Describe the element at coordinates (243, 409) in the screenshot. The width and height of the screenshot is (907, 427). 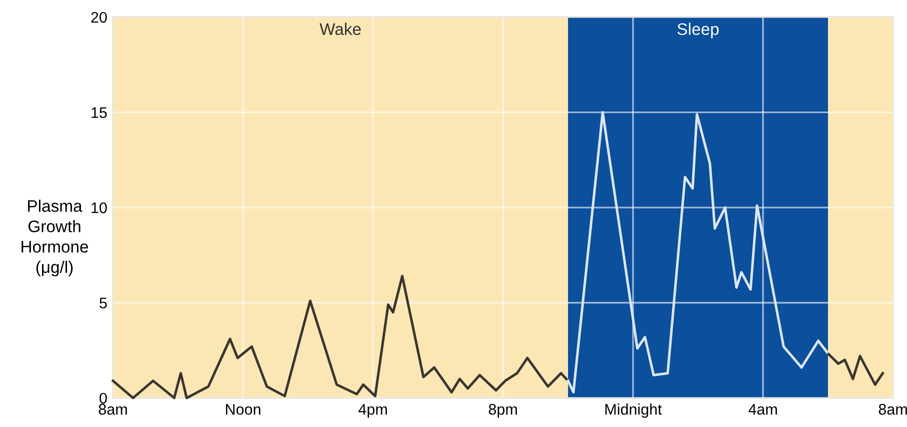
I see `x-tick-label: Noon` at that location.